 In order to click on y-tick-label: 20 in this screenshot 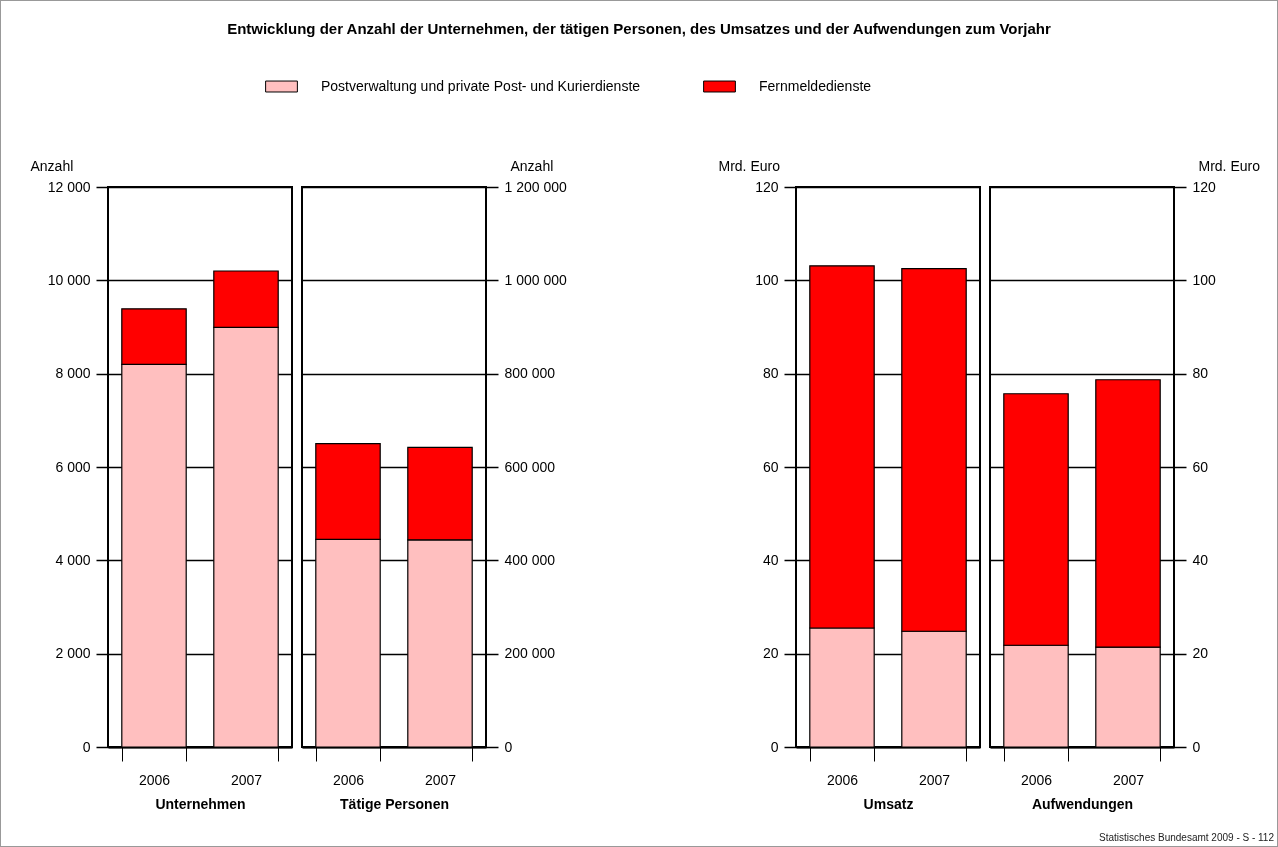, I will do `click(770, 653)`.